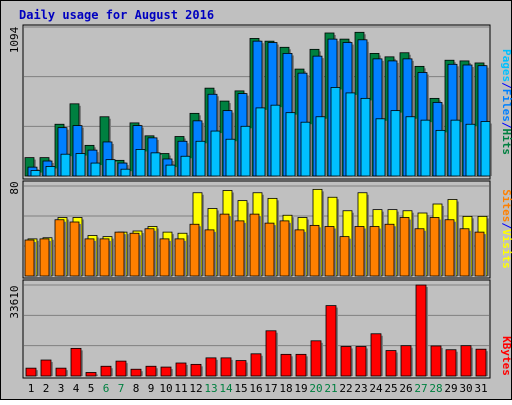 This screenshot has height=405, width=512. I want to click on chart-title: Daily usage for August 2016, so click(116, 15).